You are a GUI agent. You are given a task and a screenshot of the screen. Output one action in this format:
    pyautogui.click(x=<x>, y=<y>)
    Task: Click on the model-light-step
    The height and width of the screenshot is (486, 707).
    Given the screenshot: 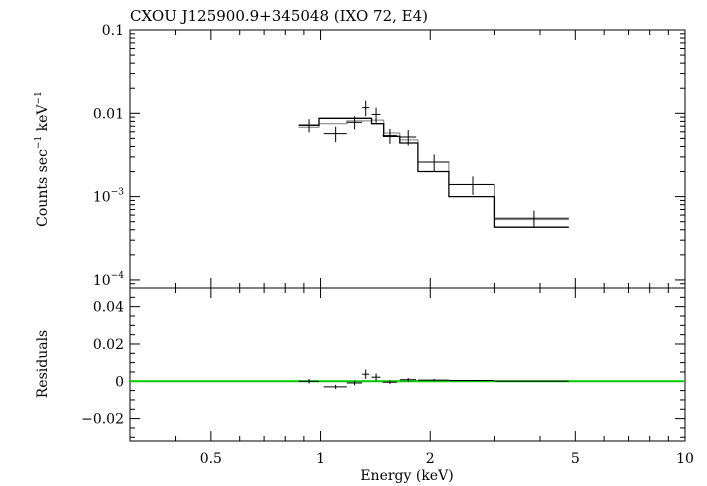 What is the action you would take?
    pyautogui.click(x=433, y=170)
    